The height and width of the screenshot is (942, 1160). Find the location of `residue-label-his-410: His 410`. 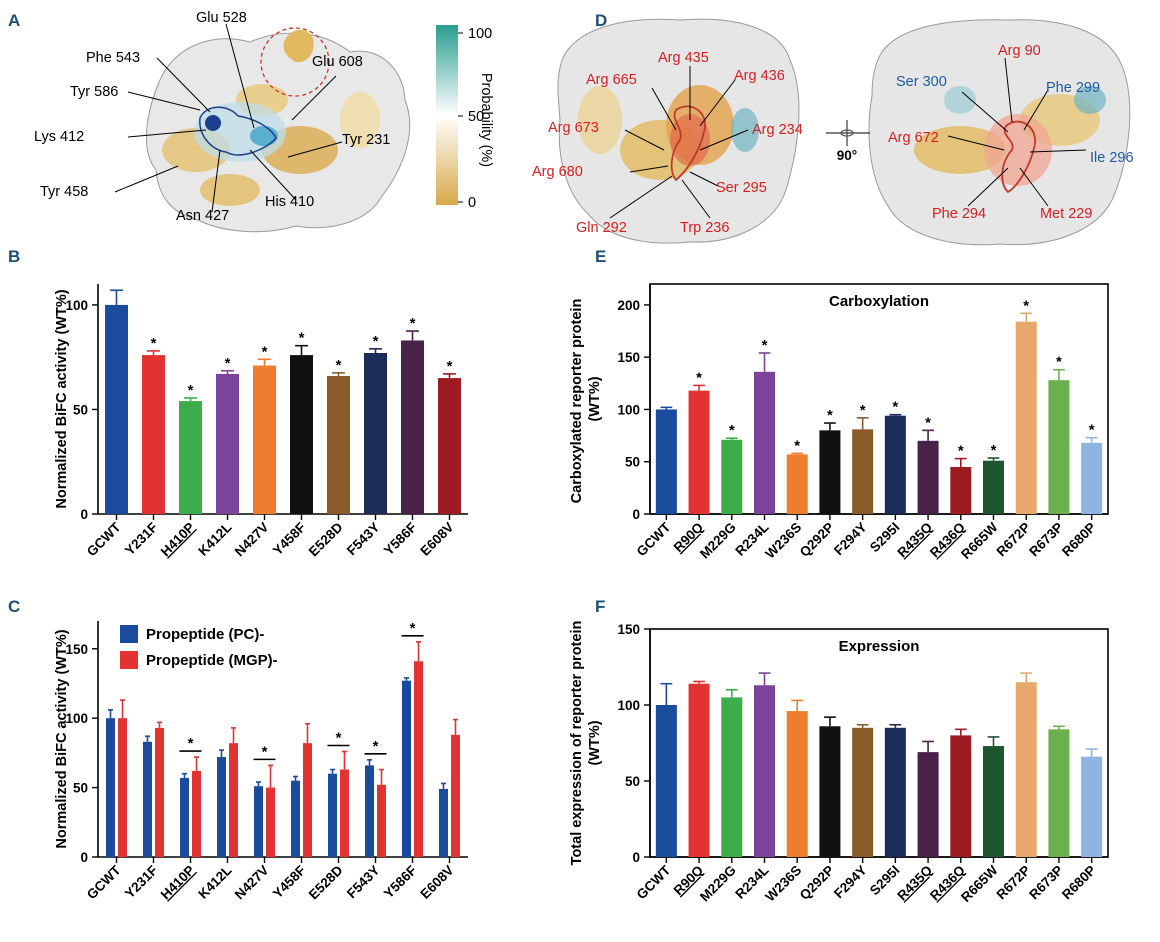

residue-label-his-410: His 410 is located at coordinates (289, 202).